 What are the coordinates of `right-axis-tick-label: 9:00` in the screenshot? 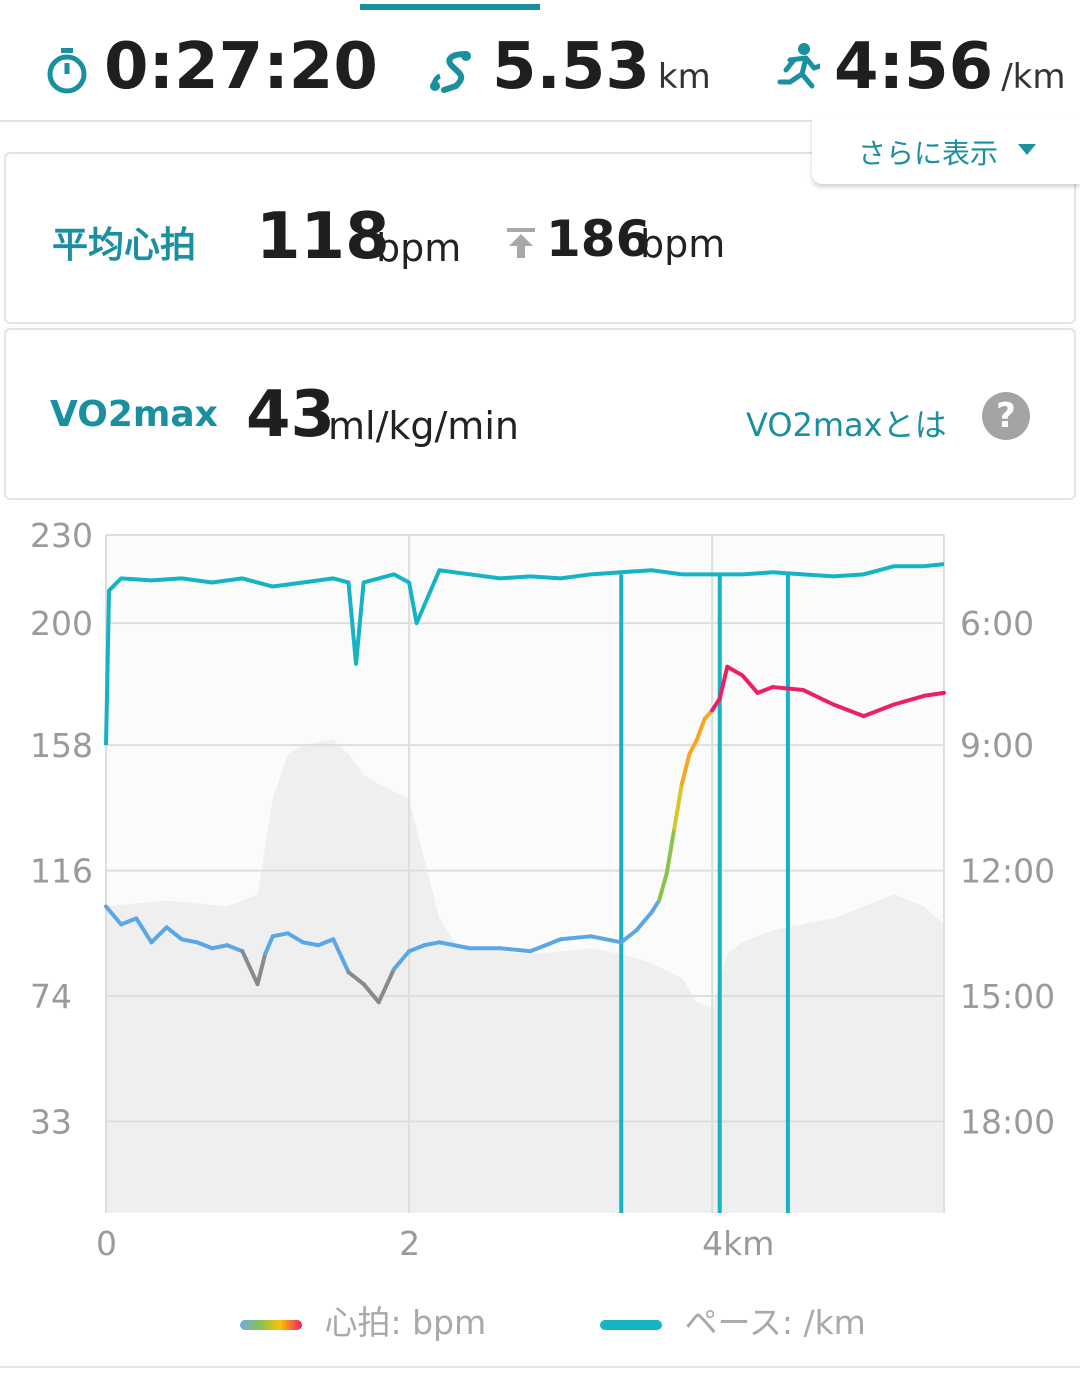 It's located at (997, 745).